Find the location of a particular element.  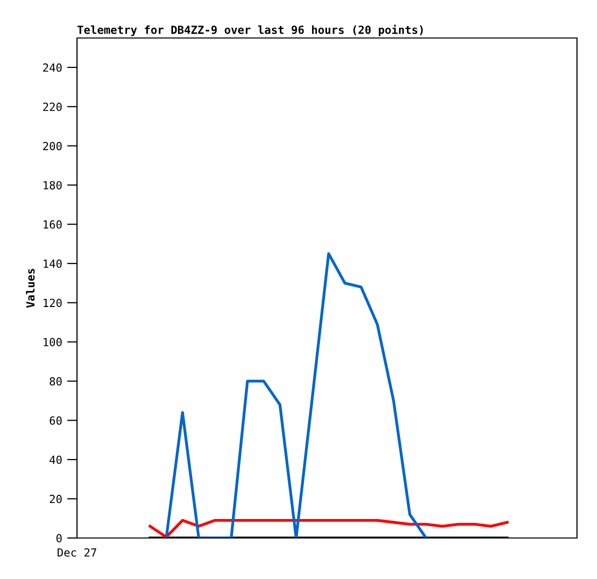

y-tick-label: 180 is located at coordinates (53, 185).